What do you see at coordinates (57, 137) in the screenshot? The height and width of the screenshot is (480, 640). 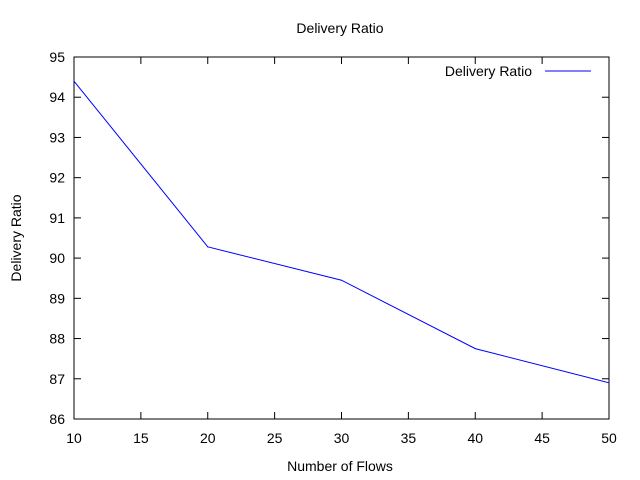 I see `y-tick-label: 93` at bounding box center [57, 137].